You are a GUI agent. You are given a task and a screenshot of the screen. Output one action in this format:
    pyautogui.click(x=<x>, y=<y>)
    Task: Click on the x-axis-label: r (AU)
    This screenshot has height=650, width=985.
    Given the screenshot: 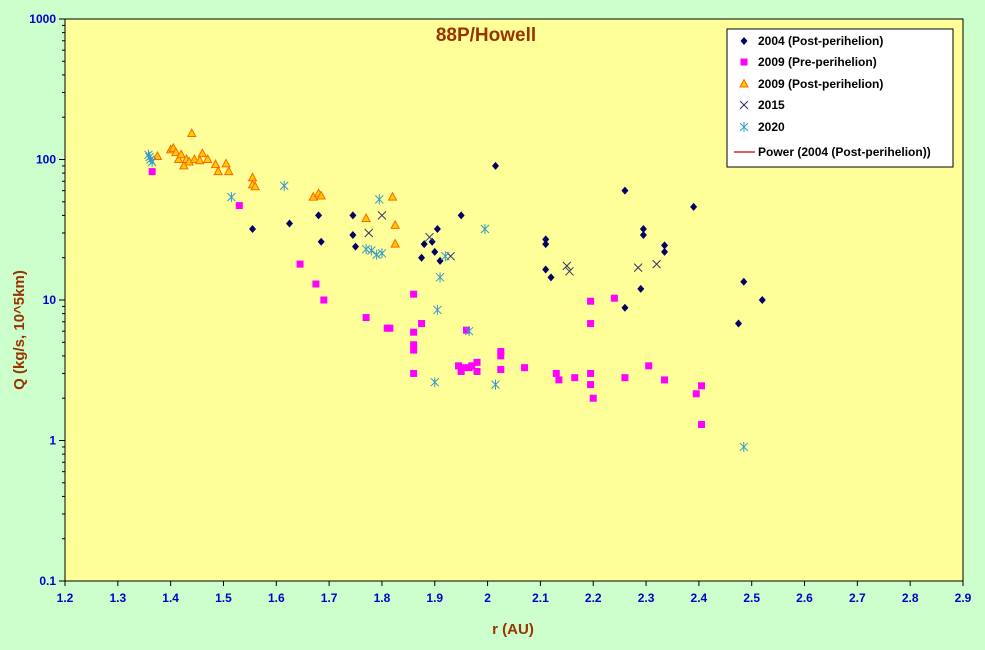 What is the action you would take?
    pyautogui.click(x=513, y=629)
    